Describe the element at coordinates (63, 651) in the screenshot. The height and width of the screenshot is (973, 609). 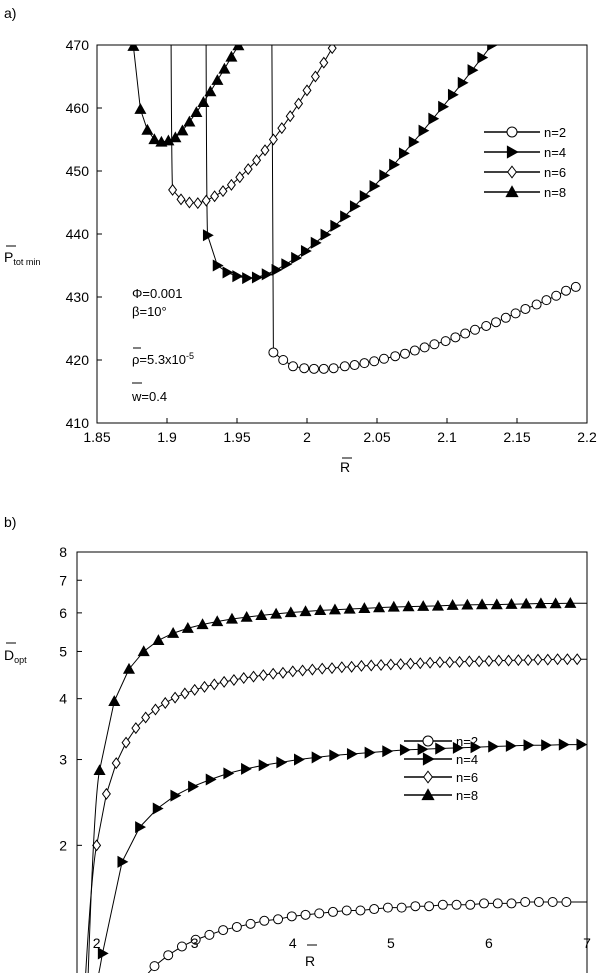
I see `panel-b-y-tick-label: 5` at that location.